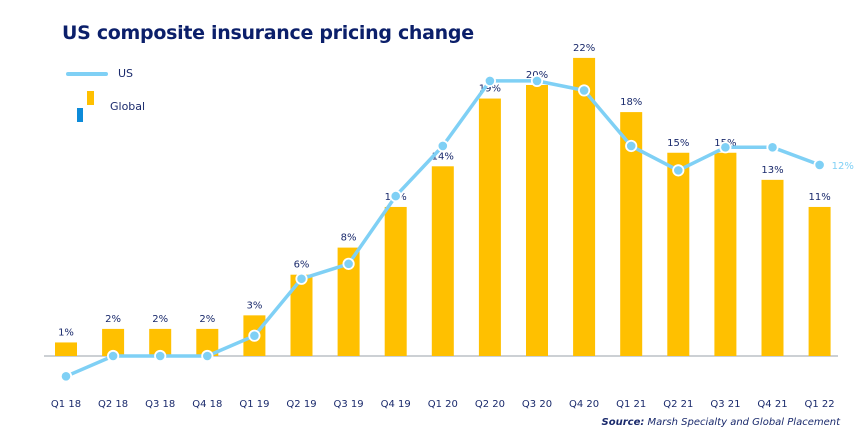  I want to click on source-label: Source:, so click(623, 422).